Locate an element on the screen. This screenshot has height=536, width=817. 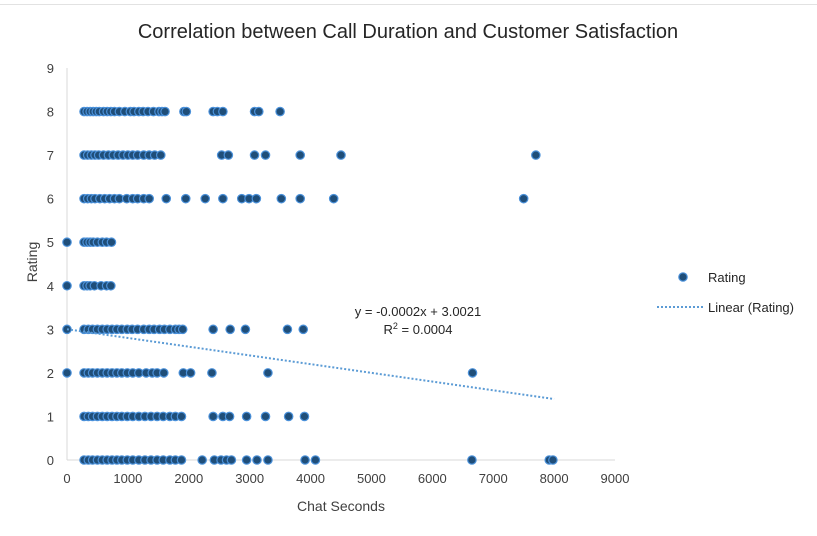
x-tick-label: 3000 is located at coordinates (249, 478).